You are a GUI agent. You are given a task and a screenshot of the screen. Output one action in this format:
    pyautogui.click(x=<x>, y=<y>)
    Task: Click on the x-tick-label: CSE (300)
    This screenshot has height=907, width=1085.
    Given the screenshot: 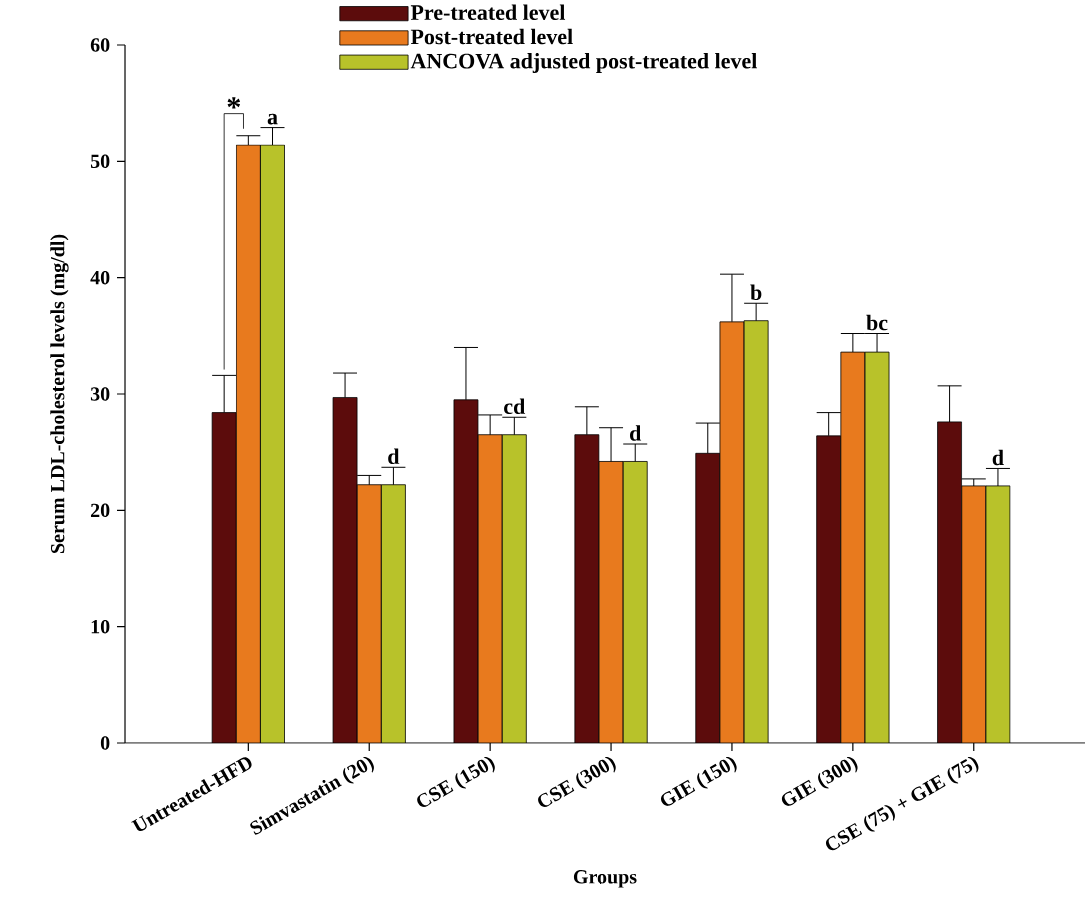 What is the action you would take?
    pyautogui.click(x=577, y=782)
    